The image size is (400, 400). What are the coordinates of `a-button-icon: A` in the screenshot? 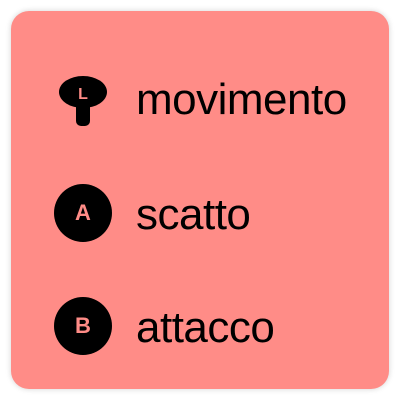 It's located at (83, 213).